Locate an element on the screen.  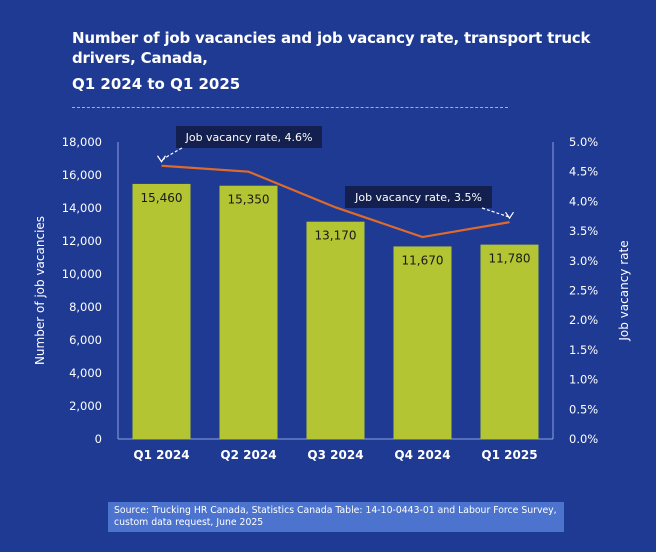
x-tick-label: Q1 2025 is located at coordinates (509, 455).